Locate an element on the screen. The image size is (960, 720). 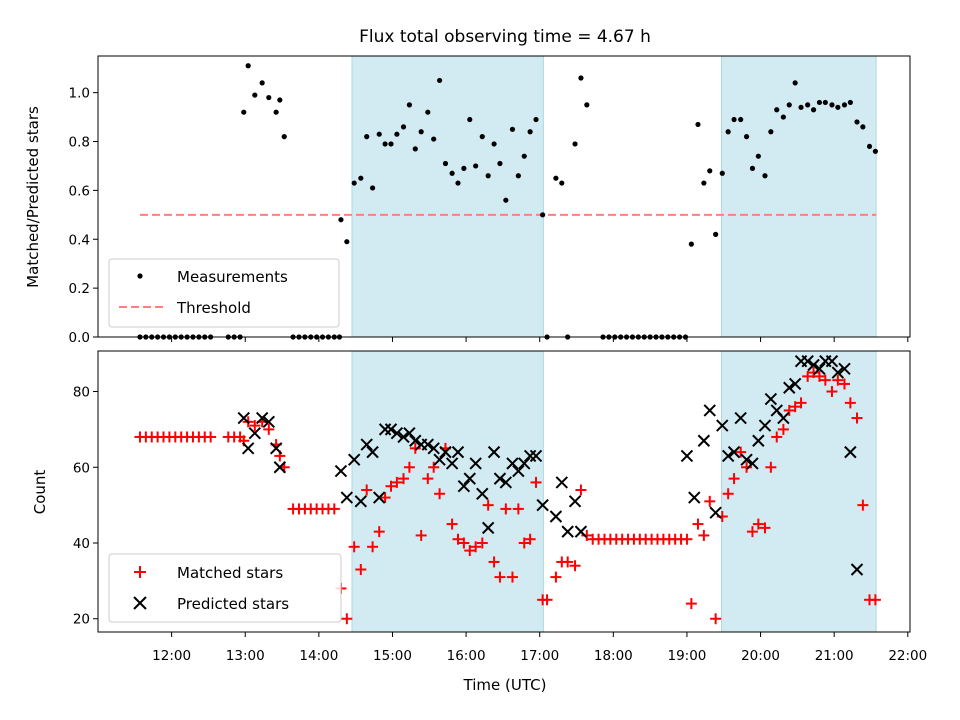
top-y-ticks: 0.0 0.2 0.4 0.6 0.8 1.0 is located at coordinates (83, 216).